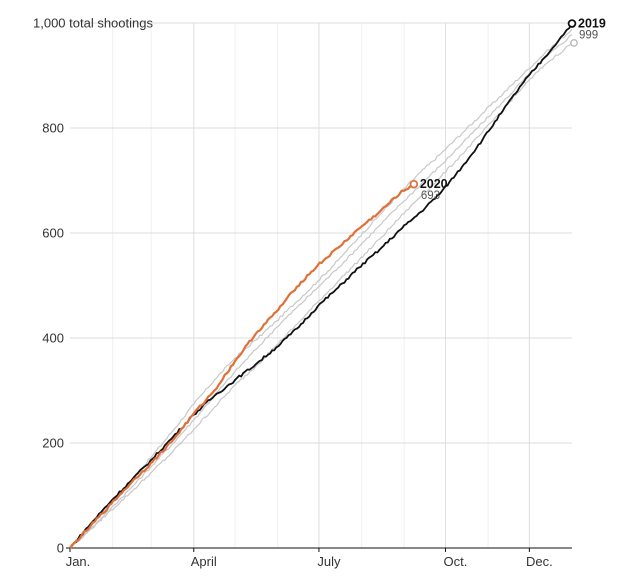 This screenshot has height=580, width=619. I want to click on series-end-value-2019: 999, so click(588, 36).